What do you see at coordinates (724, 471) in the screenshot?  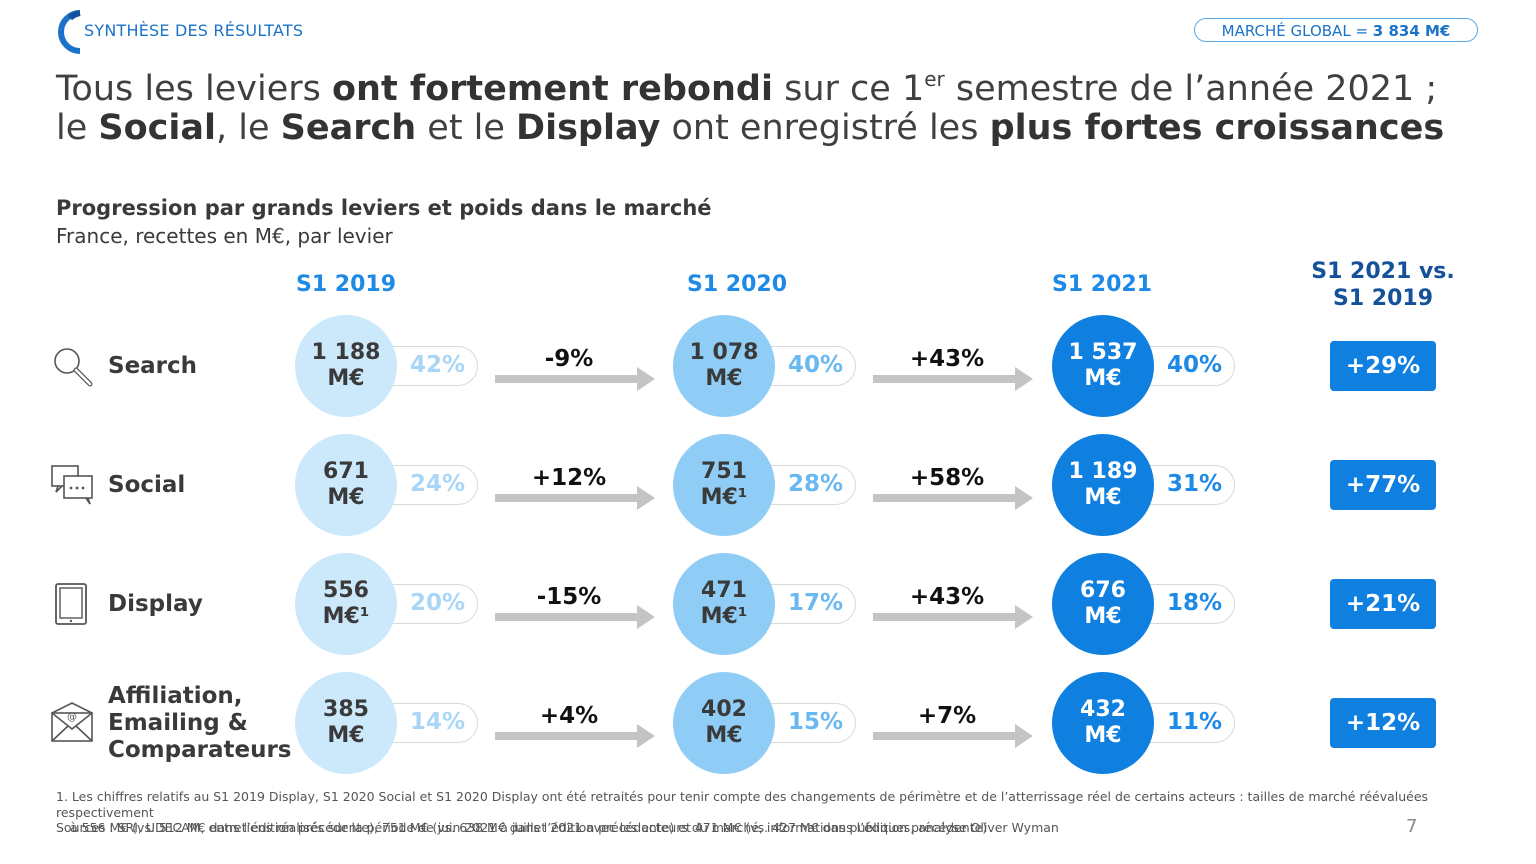 I see `bubble-value: 751` at bounding box center [724, 471].